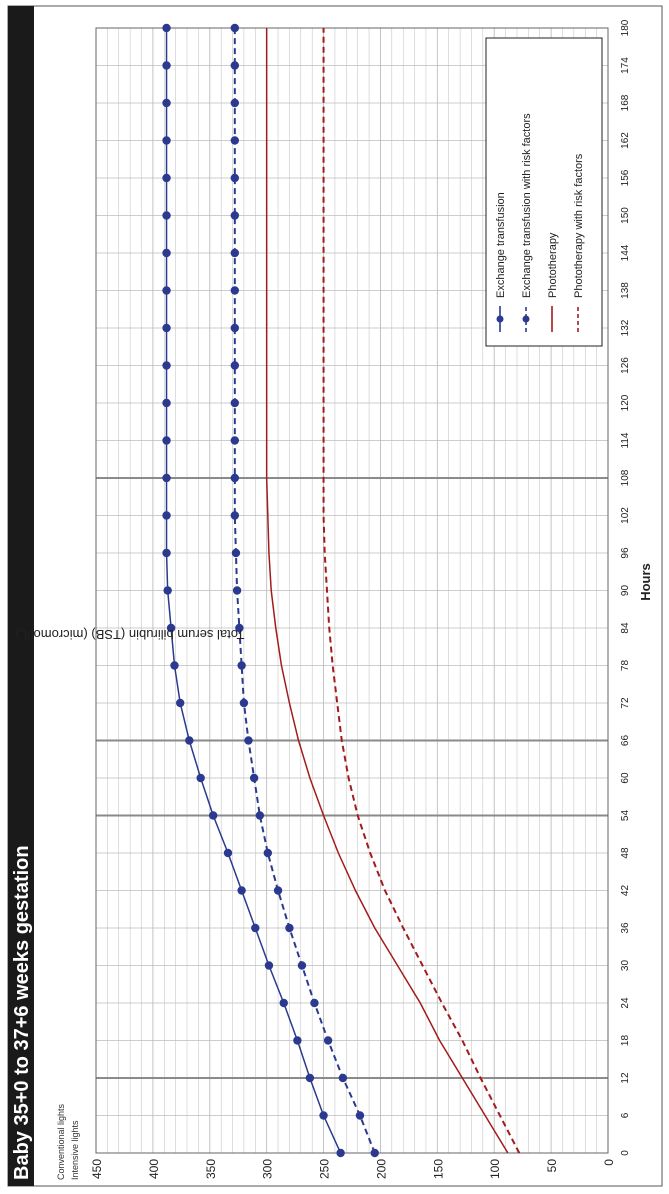 Image resolution: width=669 pixels, height=1194 pixels. Describe the element at coordinates (625, 477) in the screenshot. I see `x-tick-label: 108` at that location.